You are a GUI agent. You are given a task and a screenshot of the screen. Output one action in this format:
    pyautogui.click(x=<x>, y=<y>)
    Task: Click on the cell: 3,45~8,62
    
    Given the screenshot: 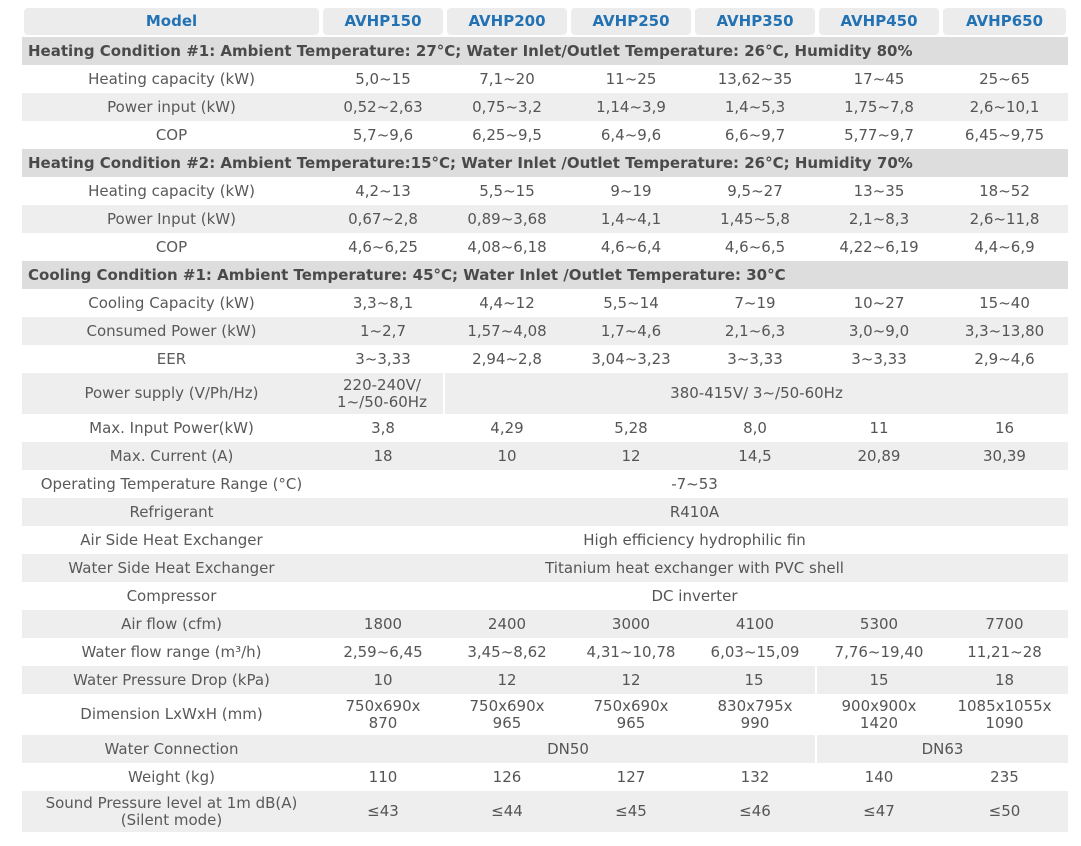 What is the action you would take?
    pyautogui.click(x=507, y=651)
    